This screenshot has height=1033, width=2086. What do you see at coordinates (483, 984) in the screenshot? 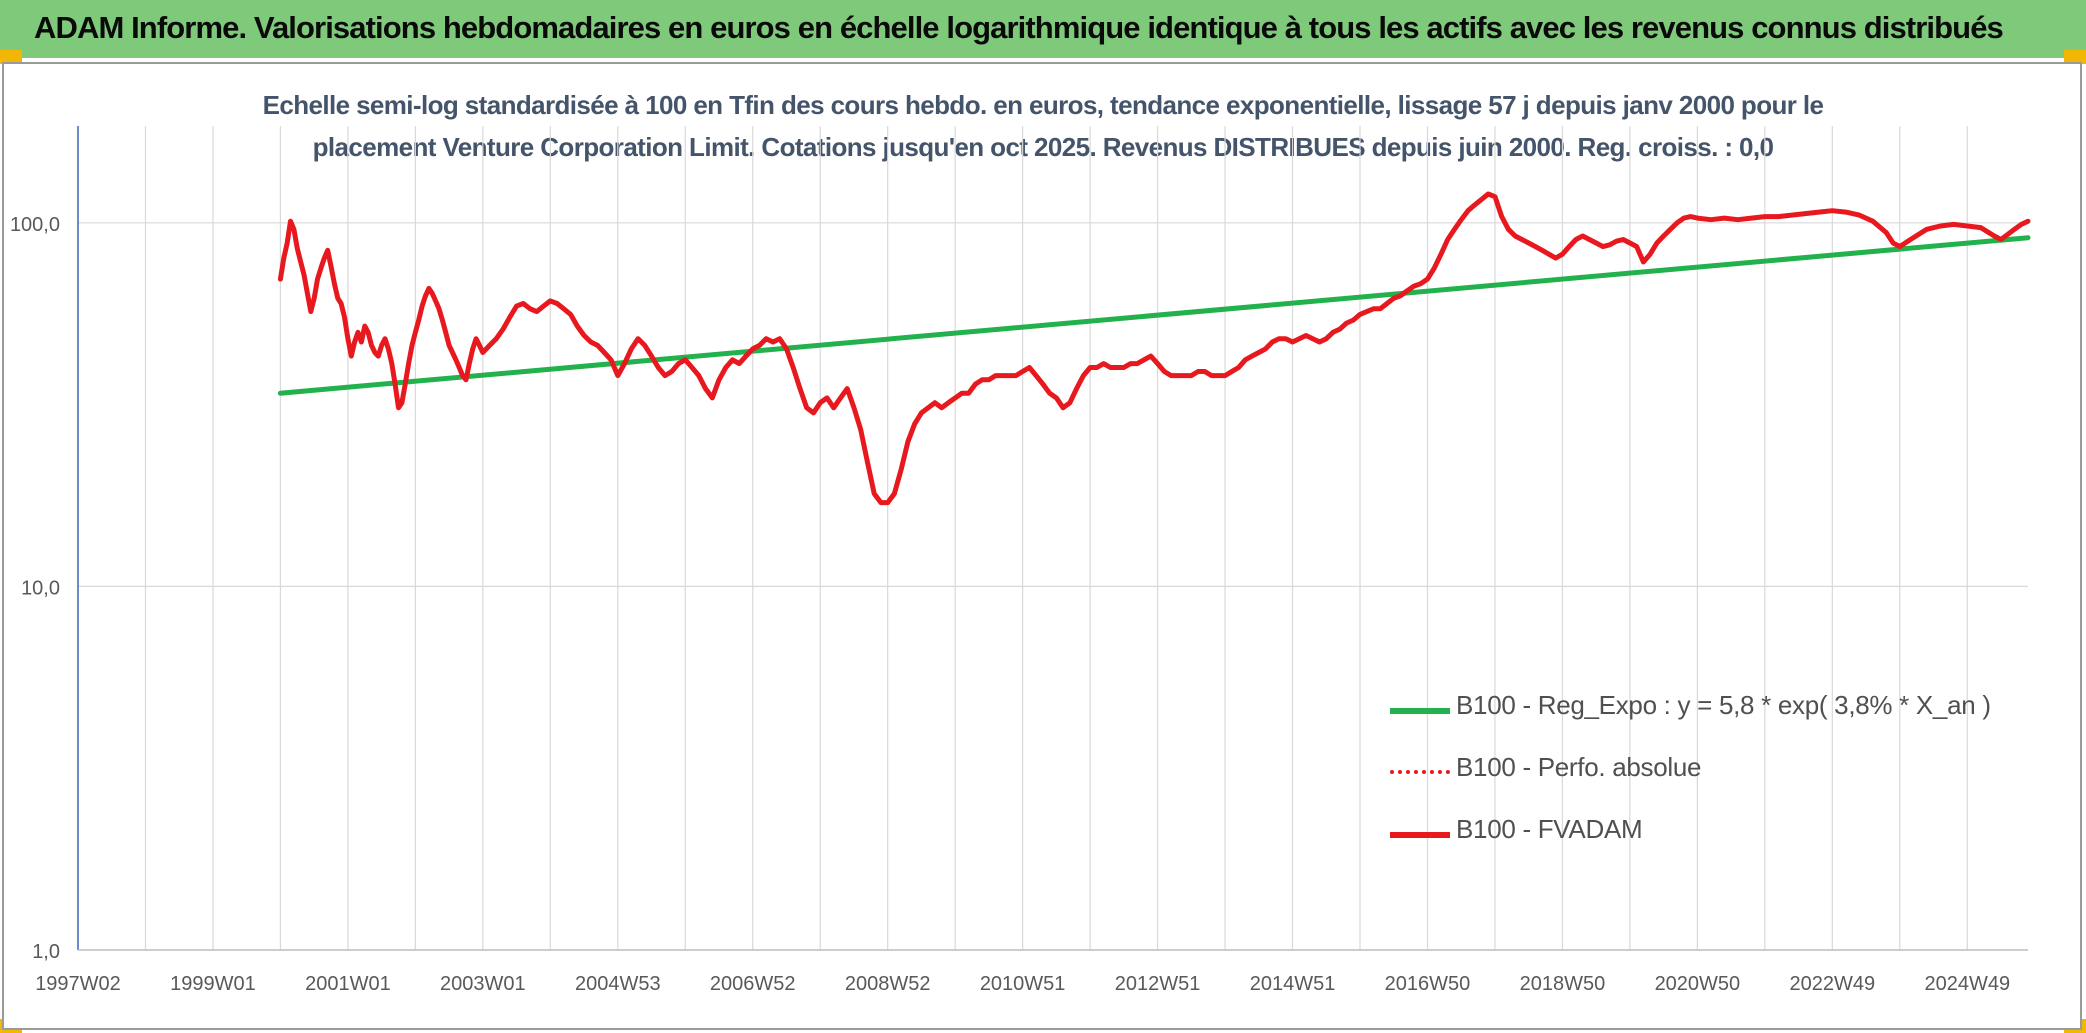
I see `x-tick-label: 2003W01` at bounding box center [483, 984].